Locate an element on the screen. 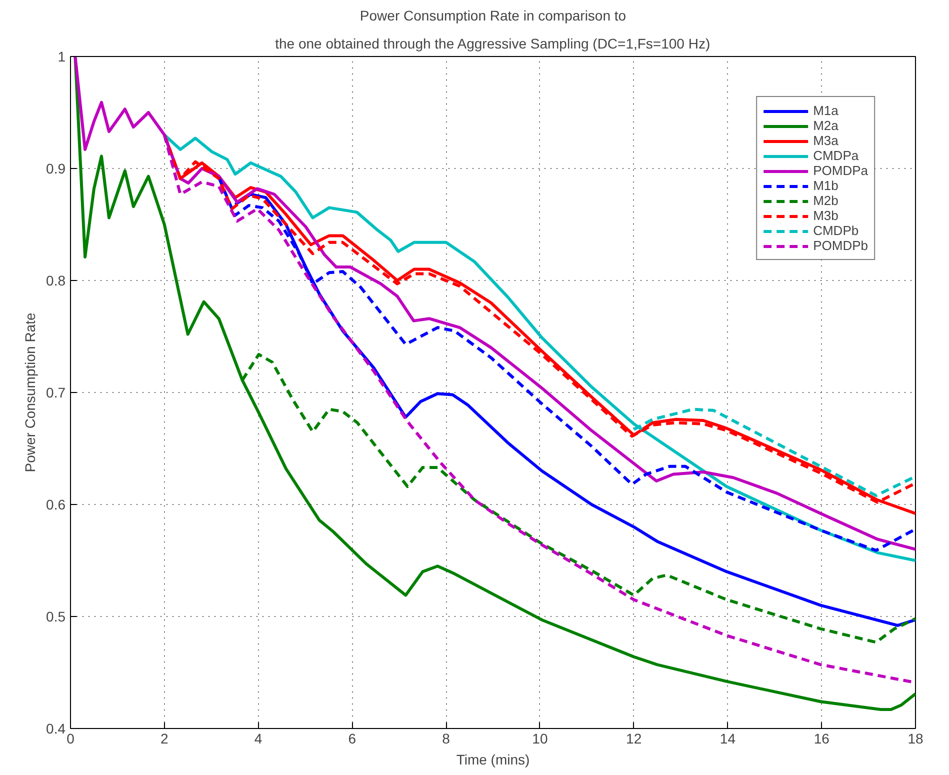 The height and width of the screenshot is (775, 949). x-tick-label: 10 is located at coordinates (540, 738).